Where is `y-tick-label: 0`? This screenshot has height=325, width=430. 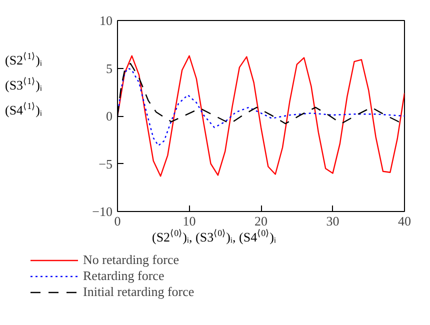
y-tick-label: 0 is located at coordinates (109, 116).